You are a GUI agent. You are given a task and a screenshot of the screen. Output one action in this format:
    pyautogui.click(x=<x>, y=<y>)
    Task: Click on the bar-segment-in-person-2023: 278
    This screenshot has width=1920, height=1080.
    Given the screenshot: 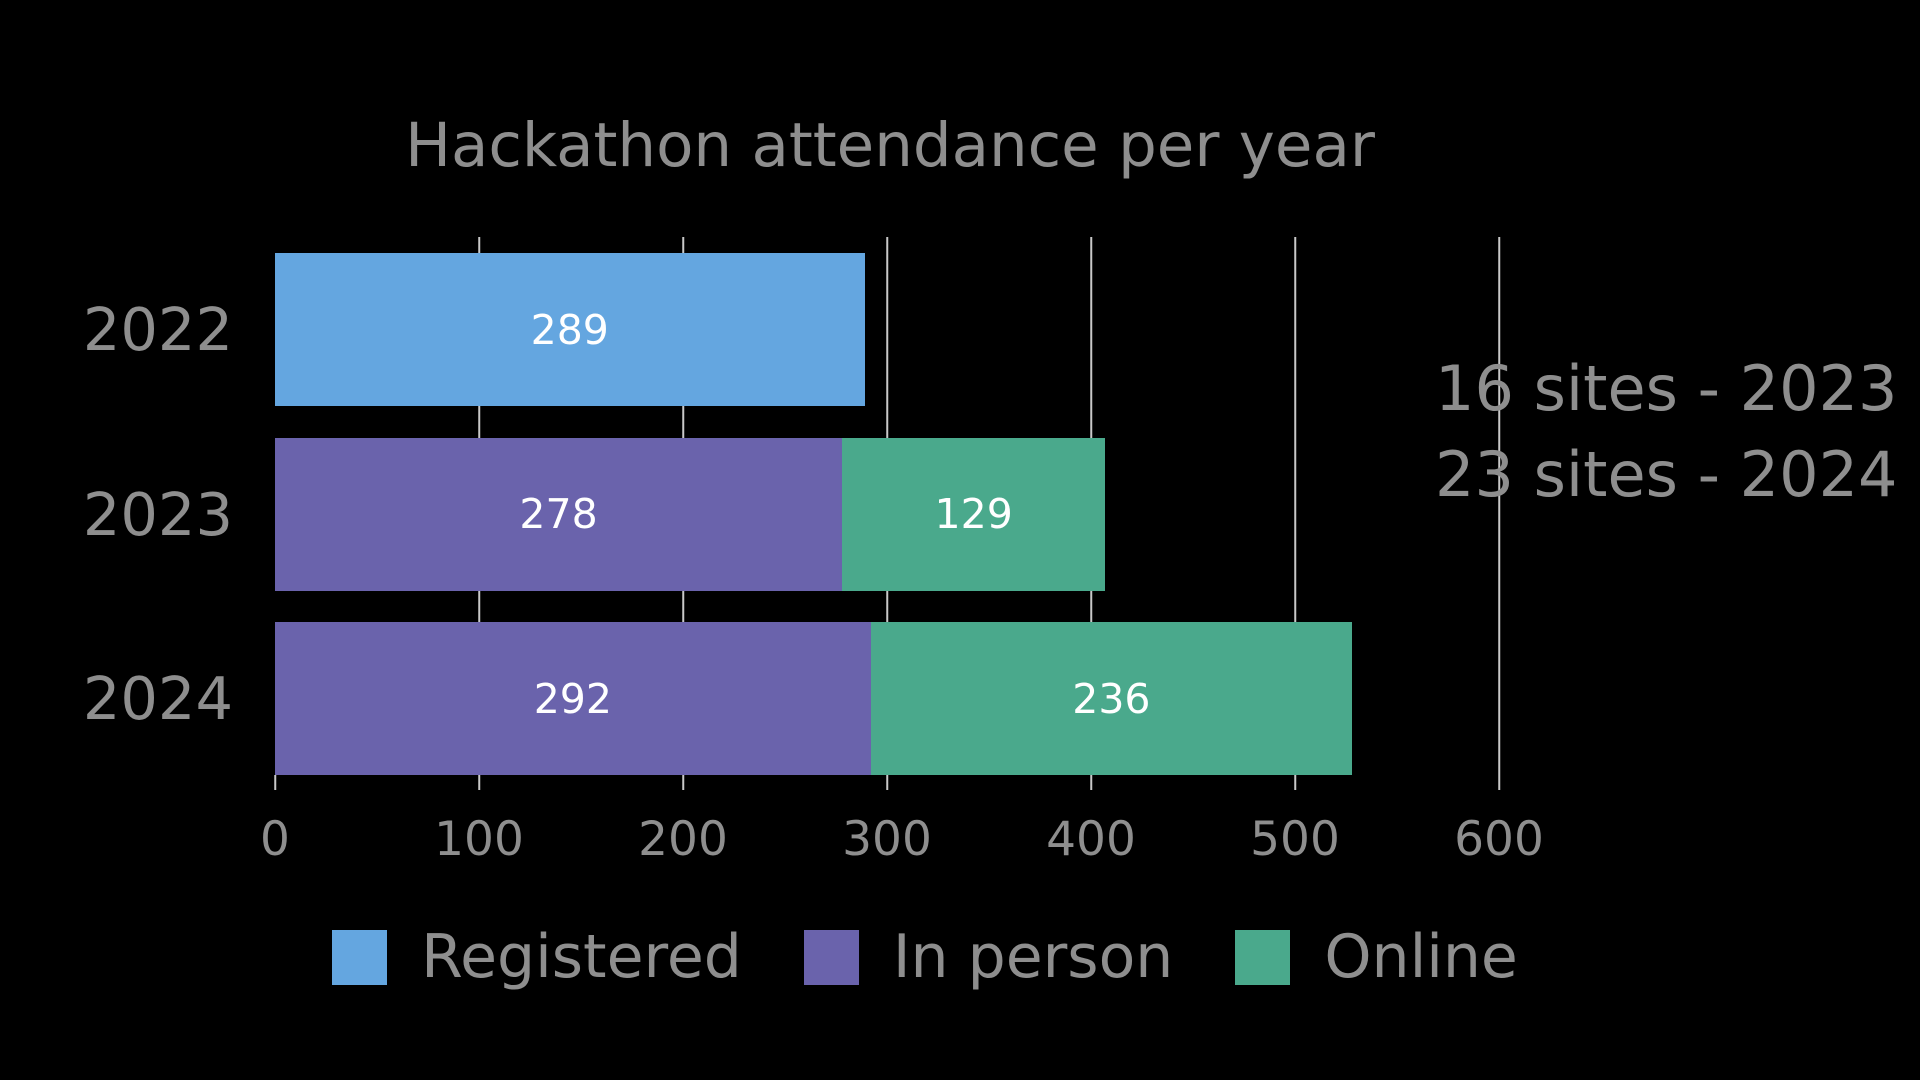 What is the action you would take?
    pyautogui.click(x=559, y=514)
    